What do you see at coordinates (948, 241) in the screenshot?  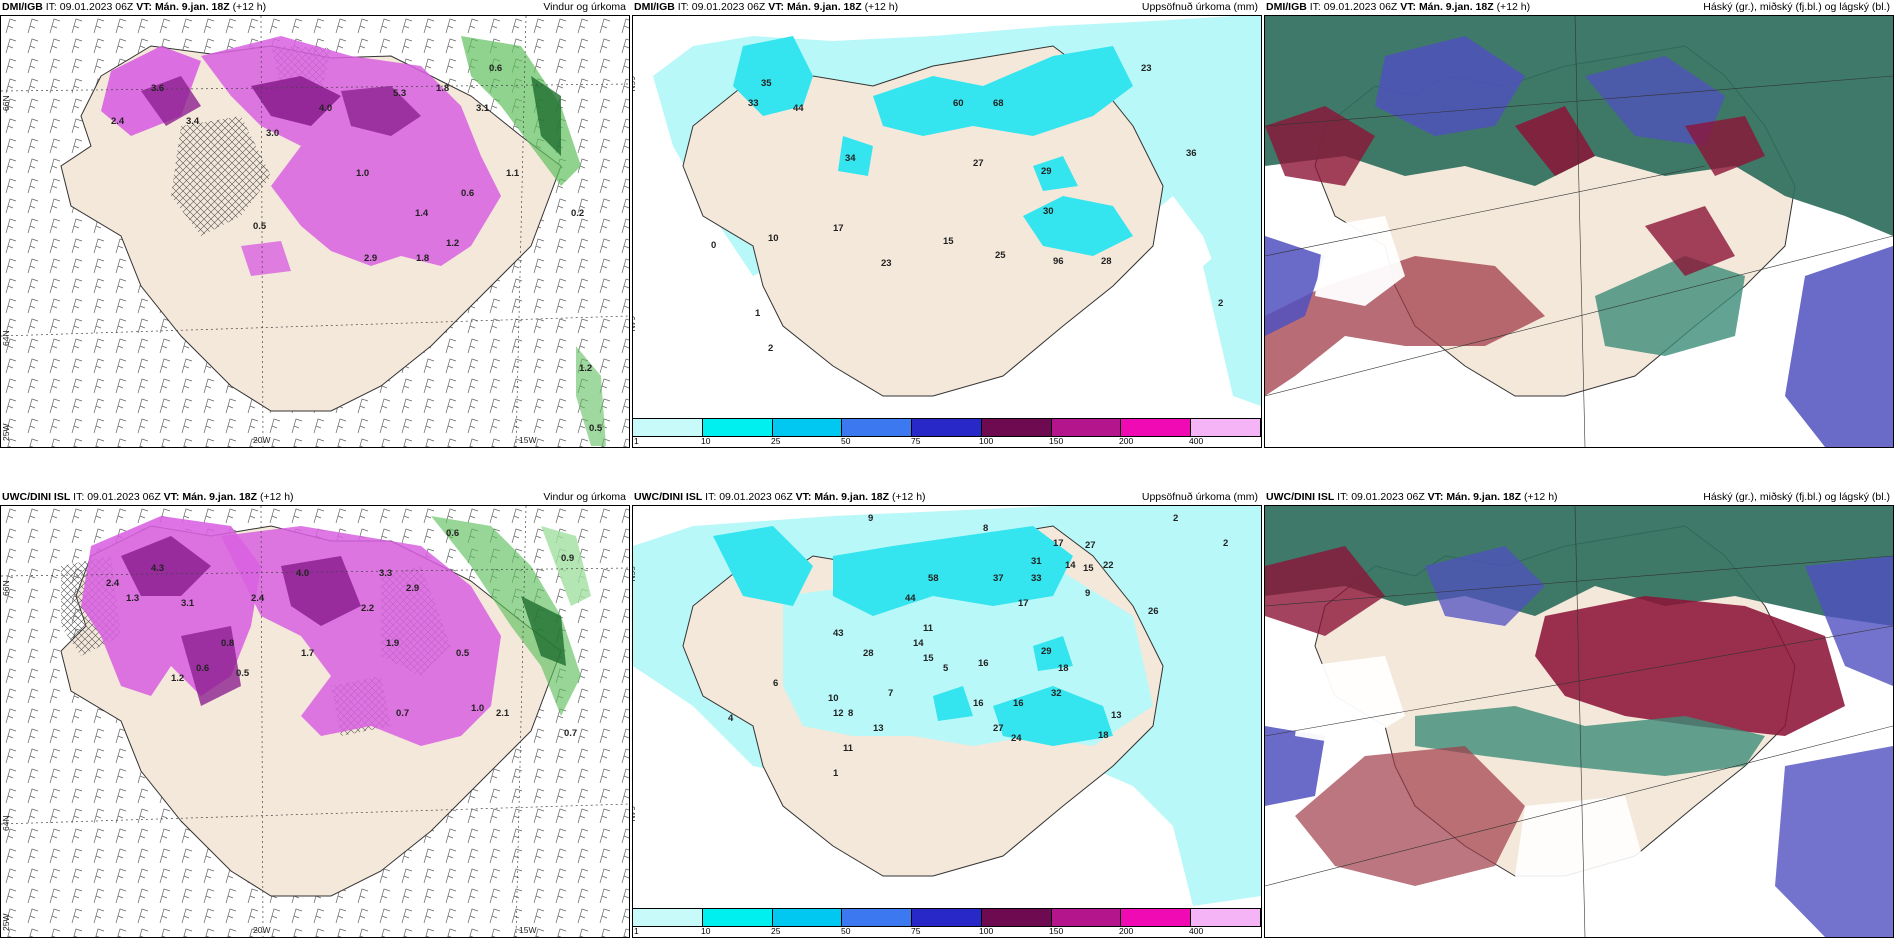 I see `precip-value: 15` at bounding box center [948, 241].